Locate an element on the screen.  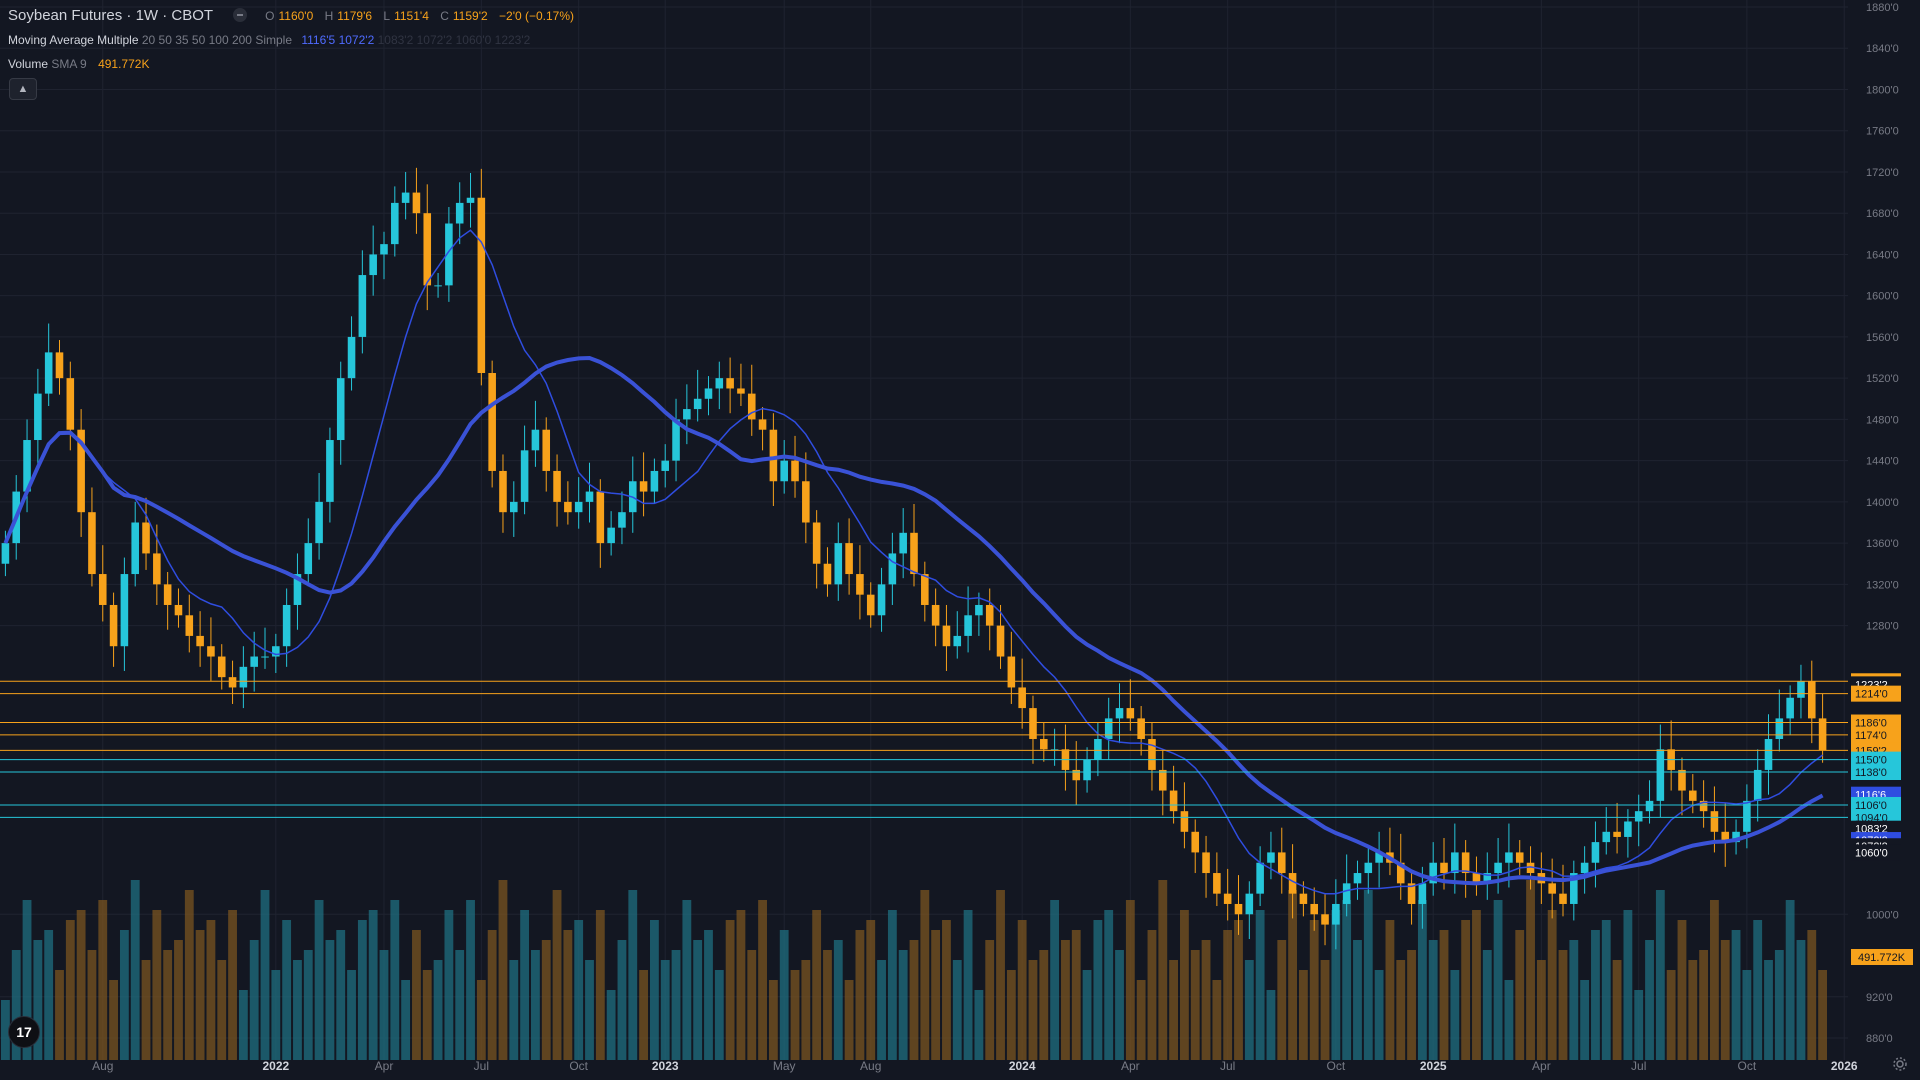
y-tick-label: 1880'0 is located at coordinates (1882, 8).